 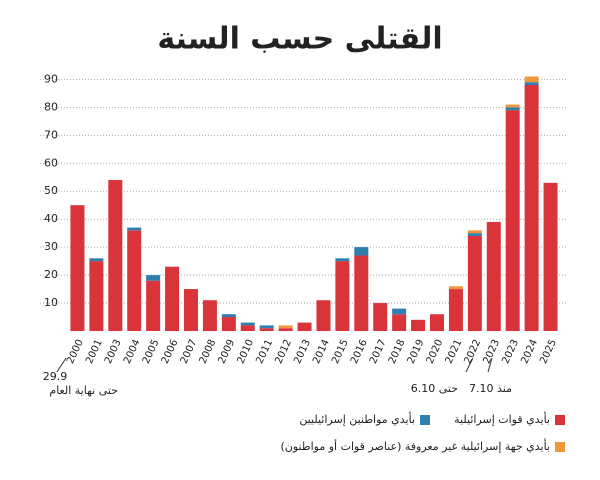 What do you see at coordinates (51, 78) in the screenshot?
I see `y-tick-label: 90` at bounding box center [51, 78].